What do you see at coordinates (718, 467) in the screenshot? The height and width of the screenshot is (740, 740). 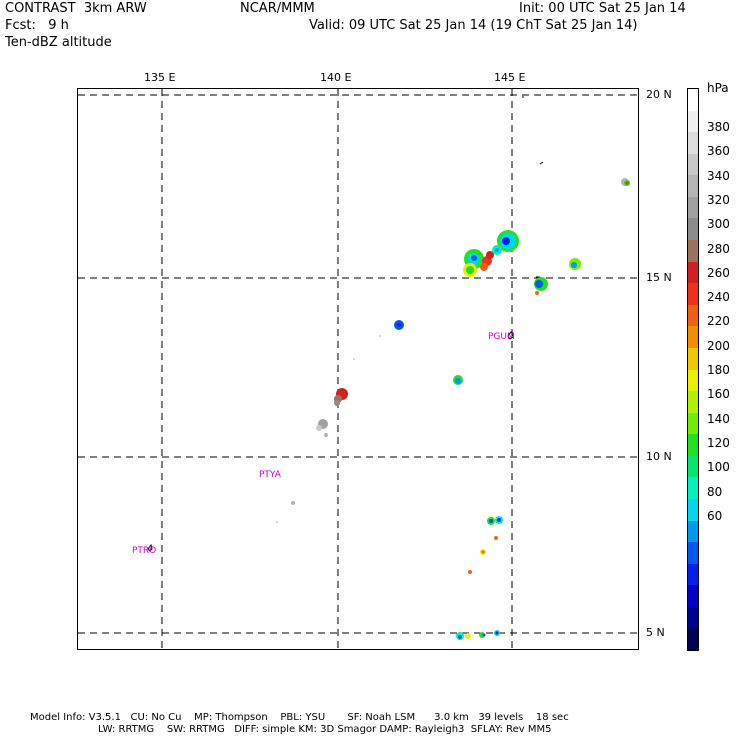 I see `legend-label: 100` at bounding box center [718, 467].